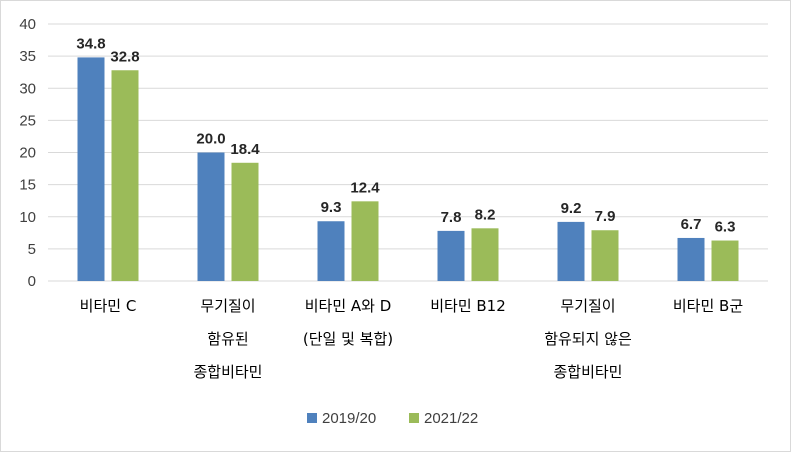  I want to click on data-label: 6.7, so click(691, 224).